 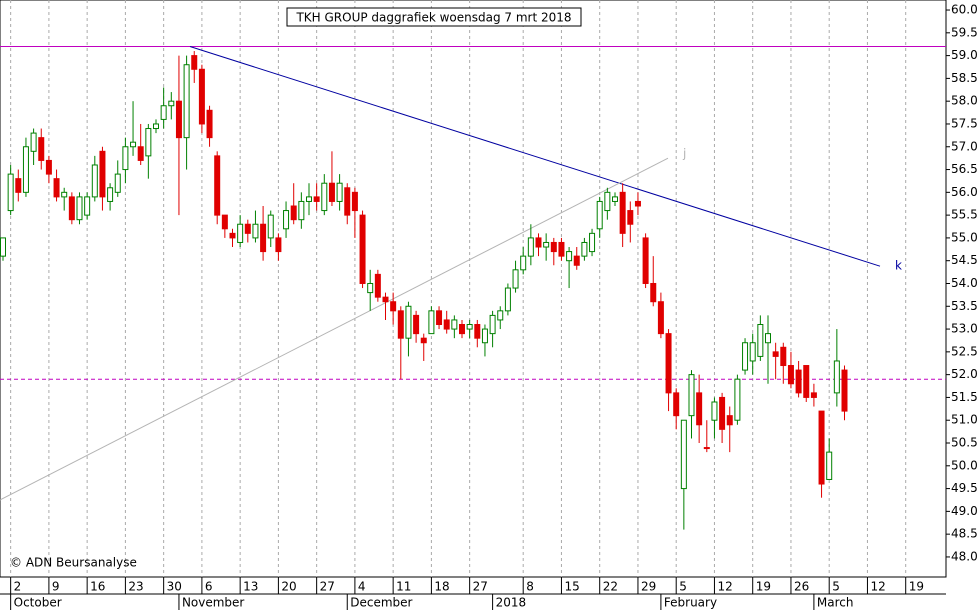 What do you see at coordinates (18, 587) in the screenshot?
I see `x-tick-label: 2` at bounding box center [18, 587].